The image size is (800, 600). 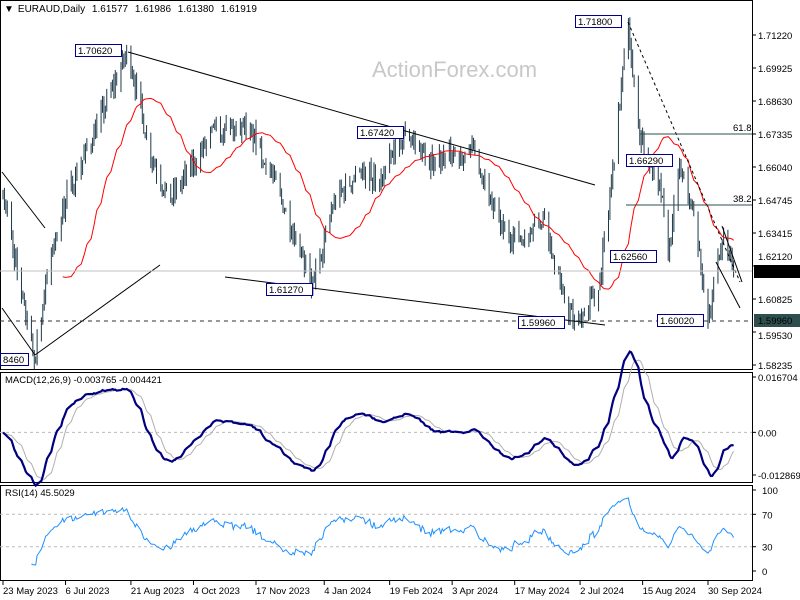 I want to click on fib-label-38.2: 38.2, so click(x=742, y=199).